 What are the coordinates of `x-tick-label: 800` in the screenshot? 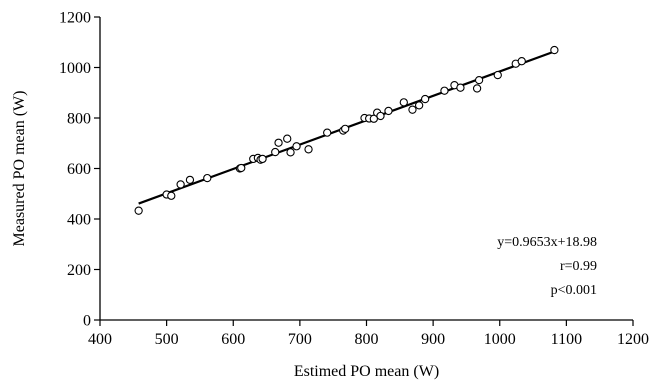 It's located at (367, 339).